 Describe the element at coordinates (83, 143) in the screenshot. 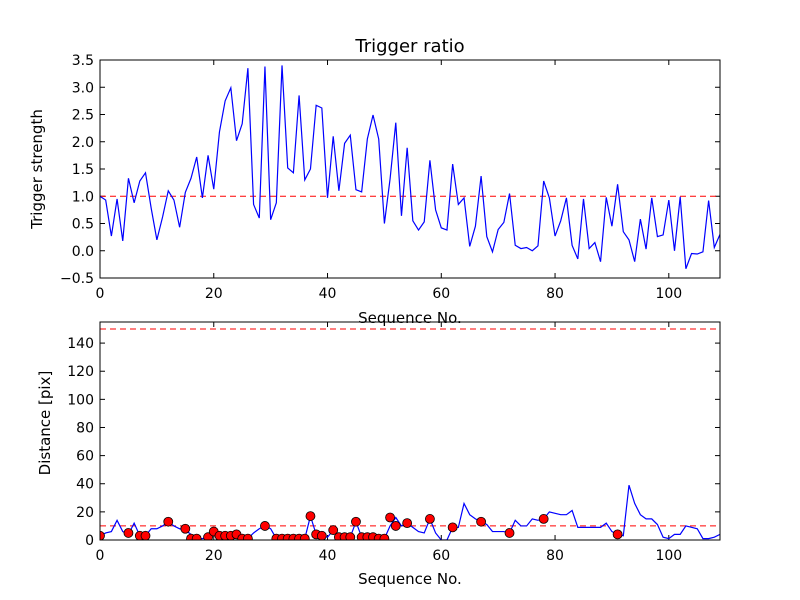

I see `y-tick-label: 2.0` at that location.